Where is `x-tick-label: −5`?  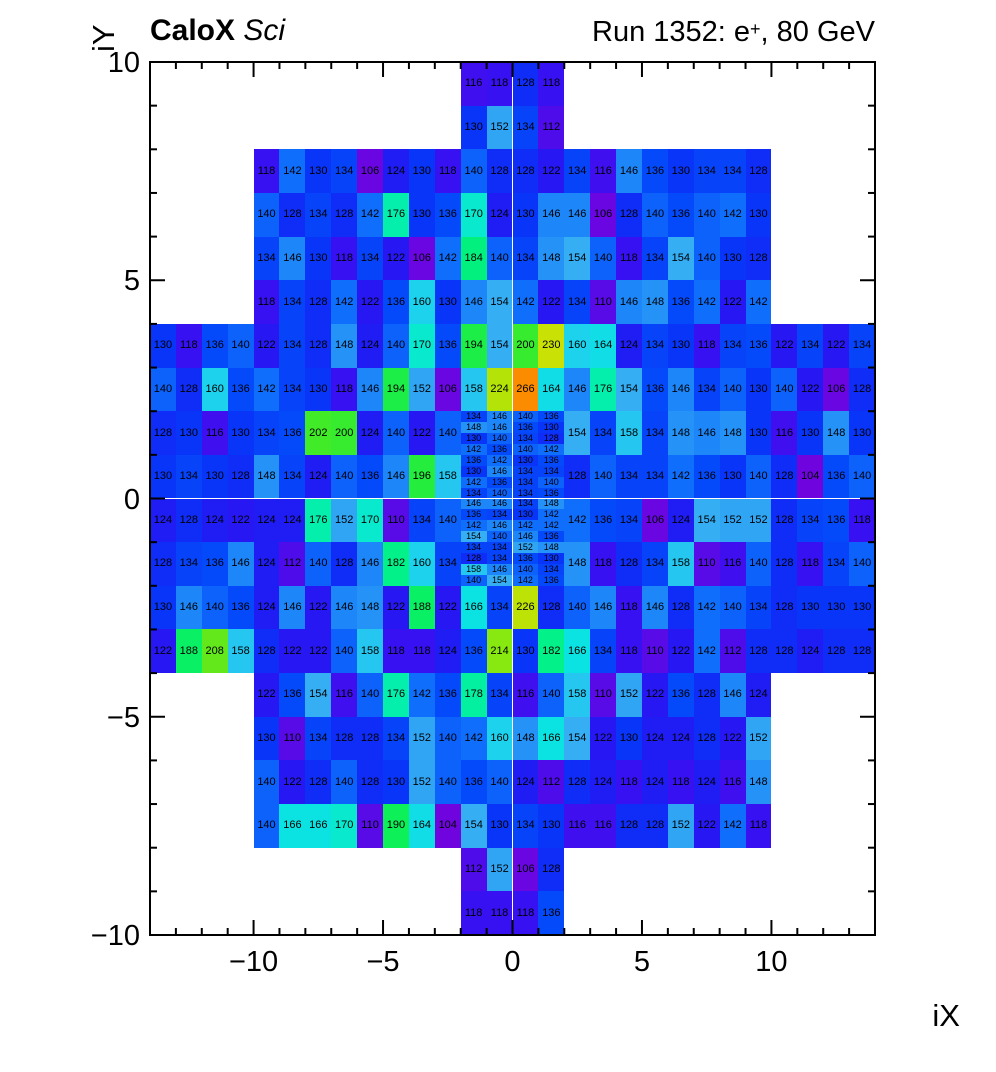
x-tick-label: −5 is located at coordinates (383, 962).